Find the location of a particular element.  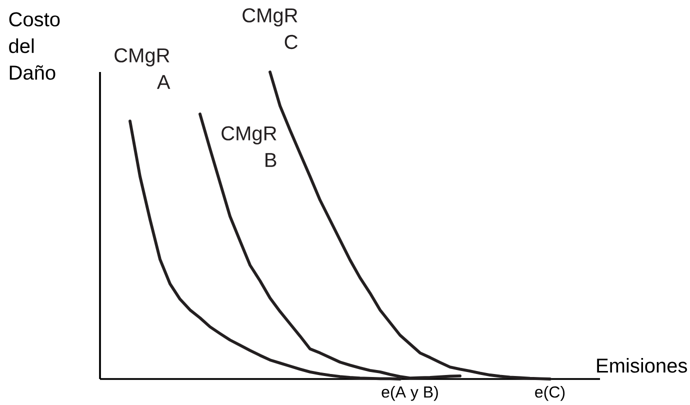

series-label: CMgR A is located at coordinates (142, 68).